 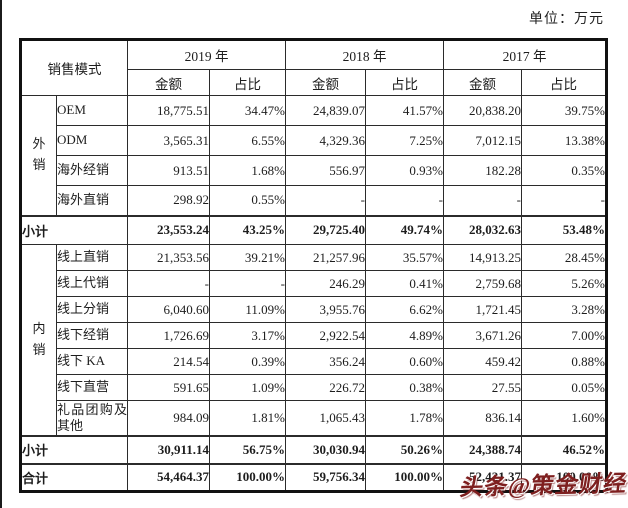 I want to click on amount-2018-cell: 226.72, so click(x=325, y=387).